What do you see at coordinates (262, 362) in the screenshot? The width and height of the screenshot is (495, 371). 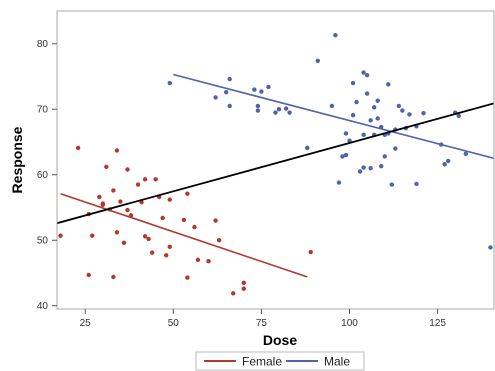 I see `legend-label-female: Female` at bounding box center [262, 362].